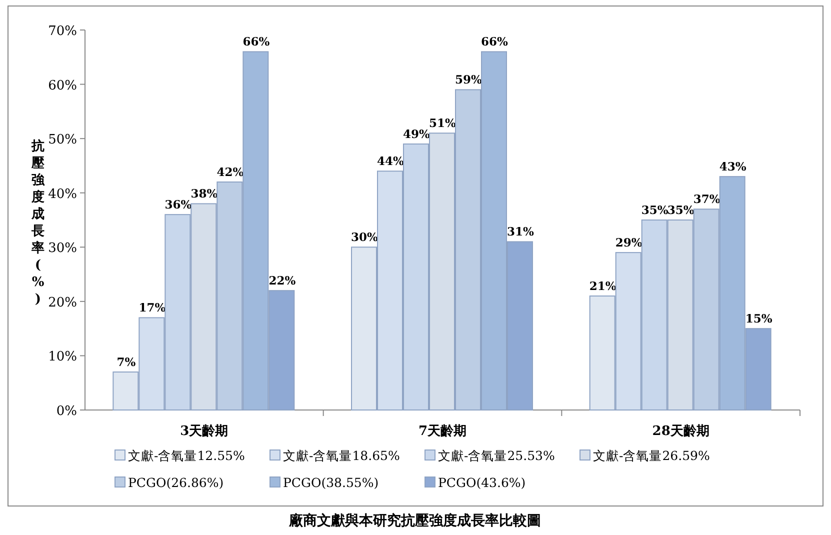 The width and height of the screenshot is (831, 535). What do you see at coordinates (62, 140) in the screenshot?
I see `y-tick-label: 50%` at bounding box center [62, 140].